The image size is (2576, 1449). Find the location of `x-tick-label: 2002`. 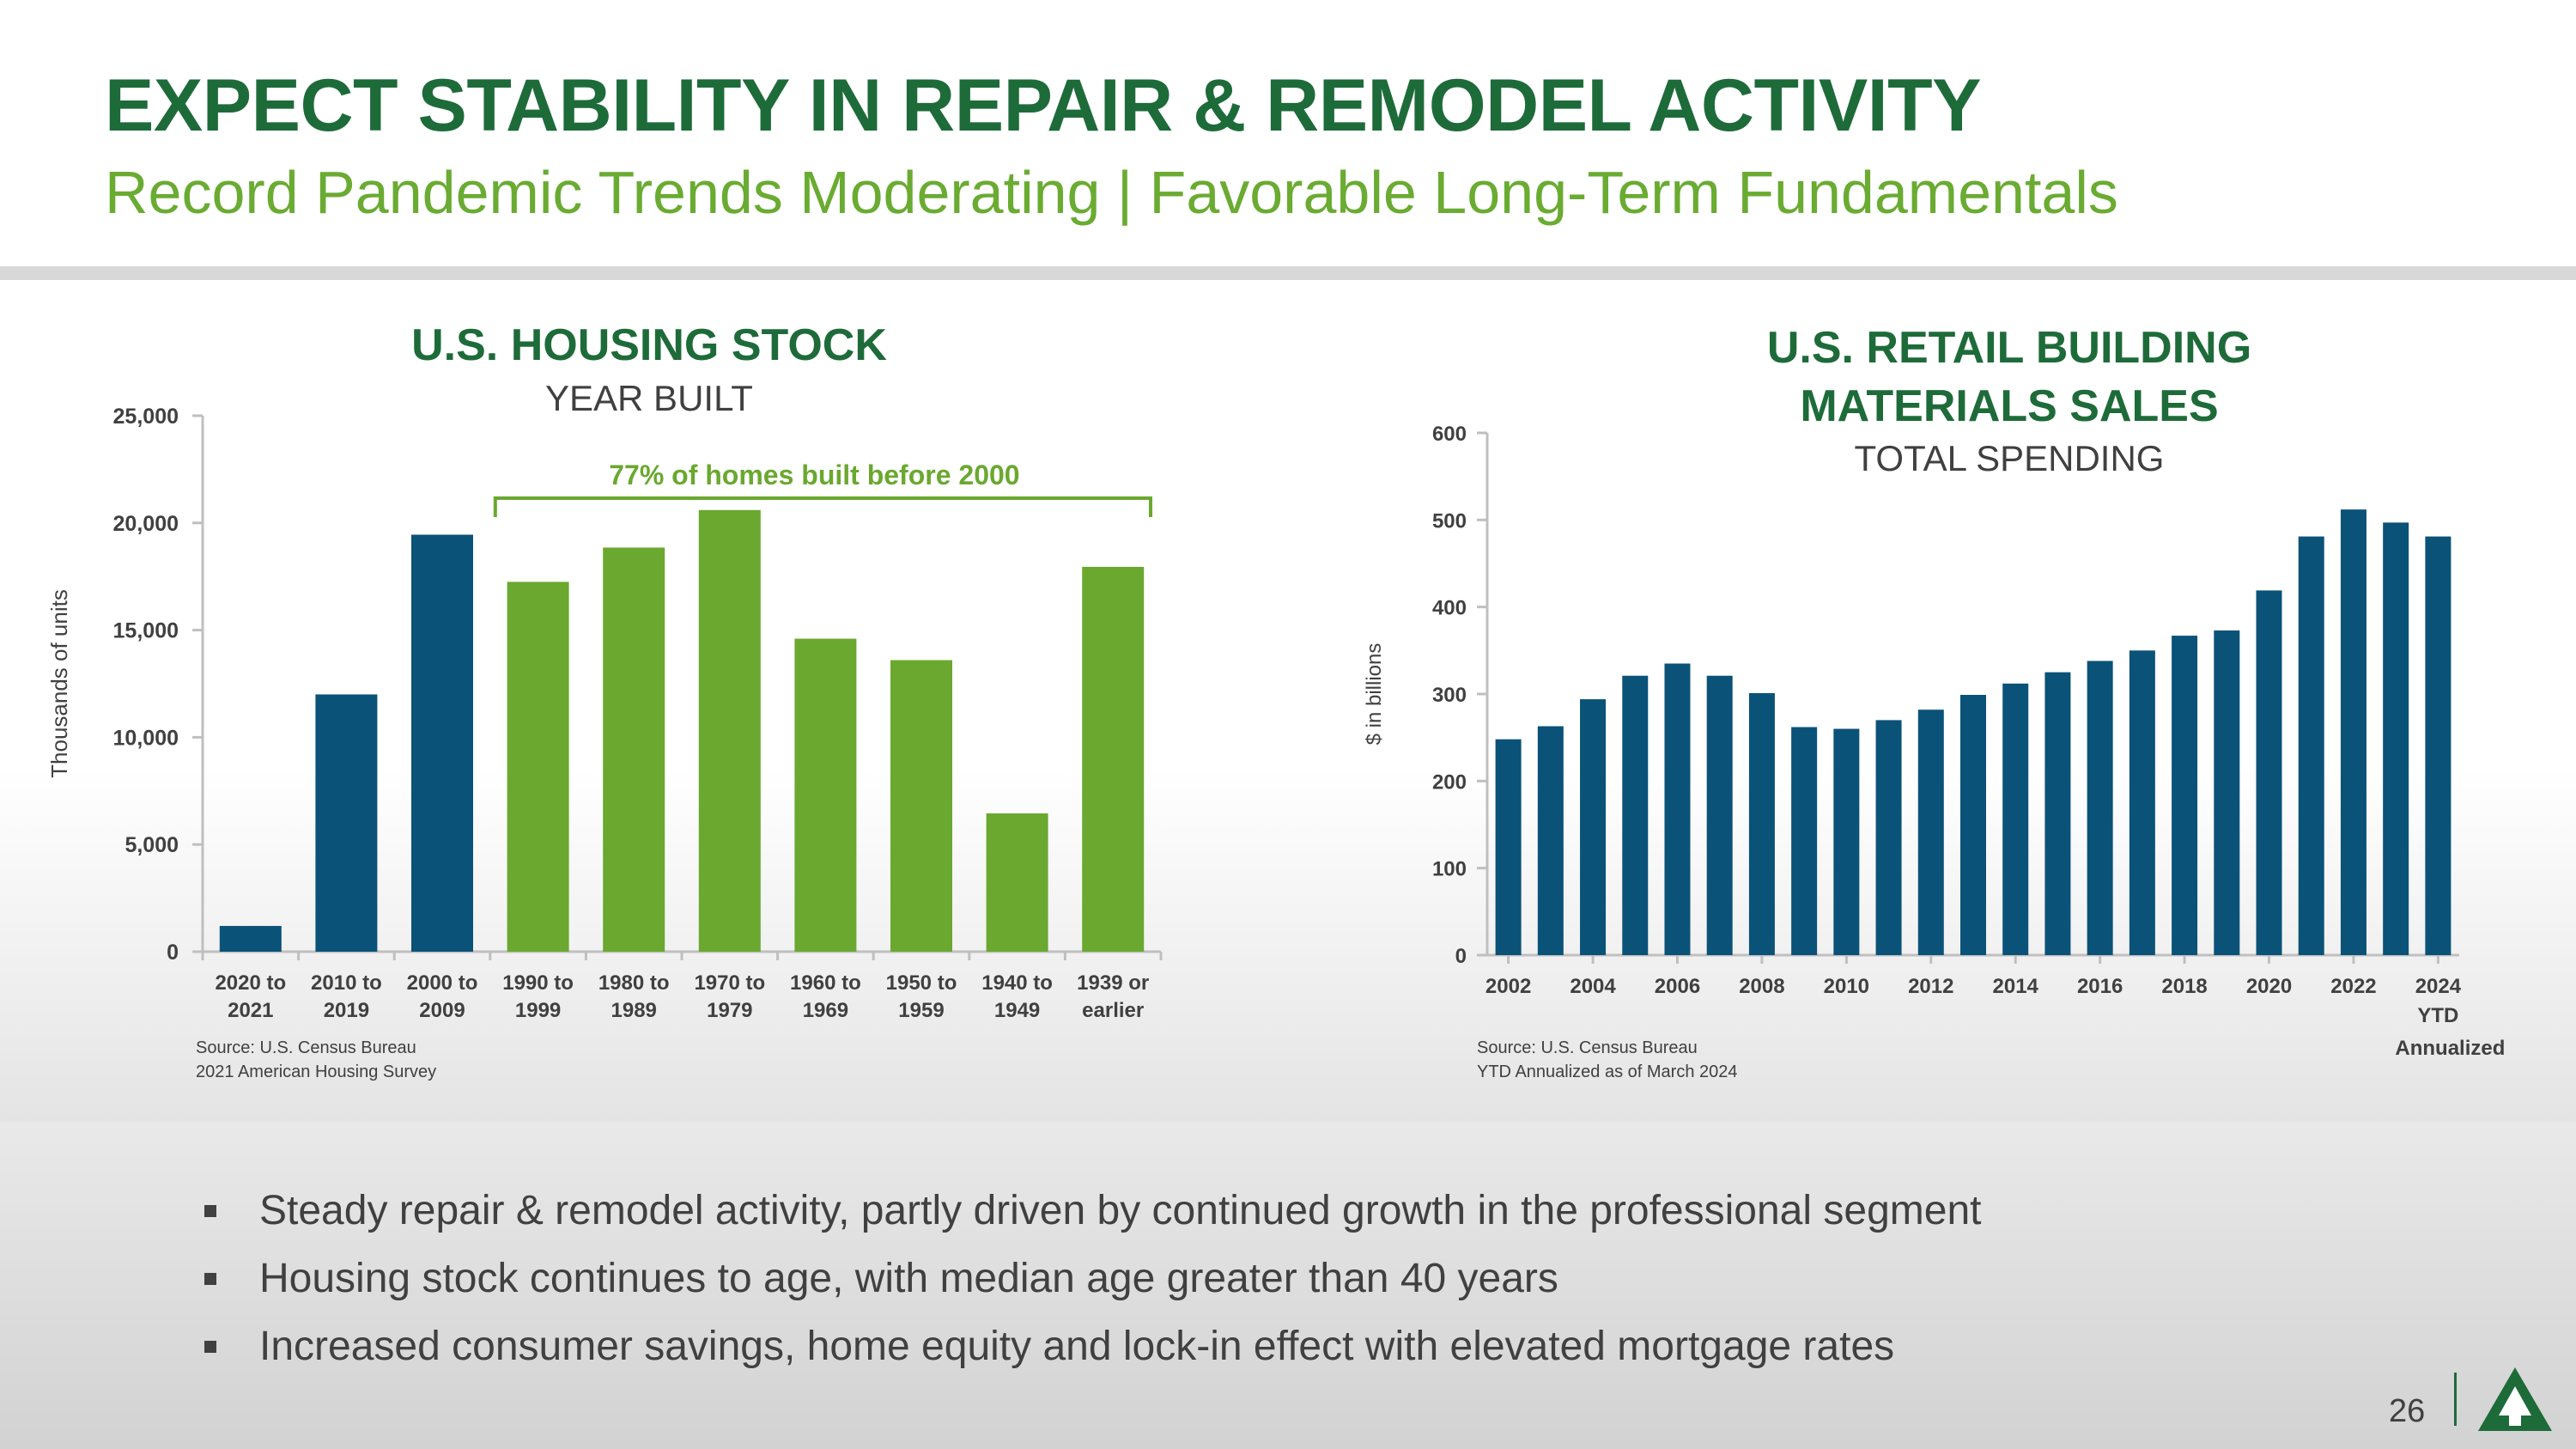

x-tick-label: 2002 is located at coordinates (1508, 986).